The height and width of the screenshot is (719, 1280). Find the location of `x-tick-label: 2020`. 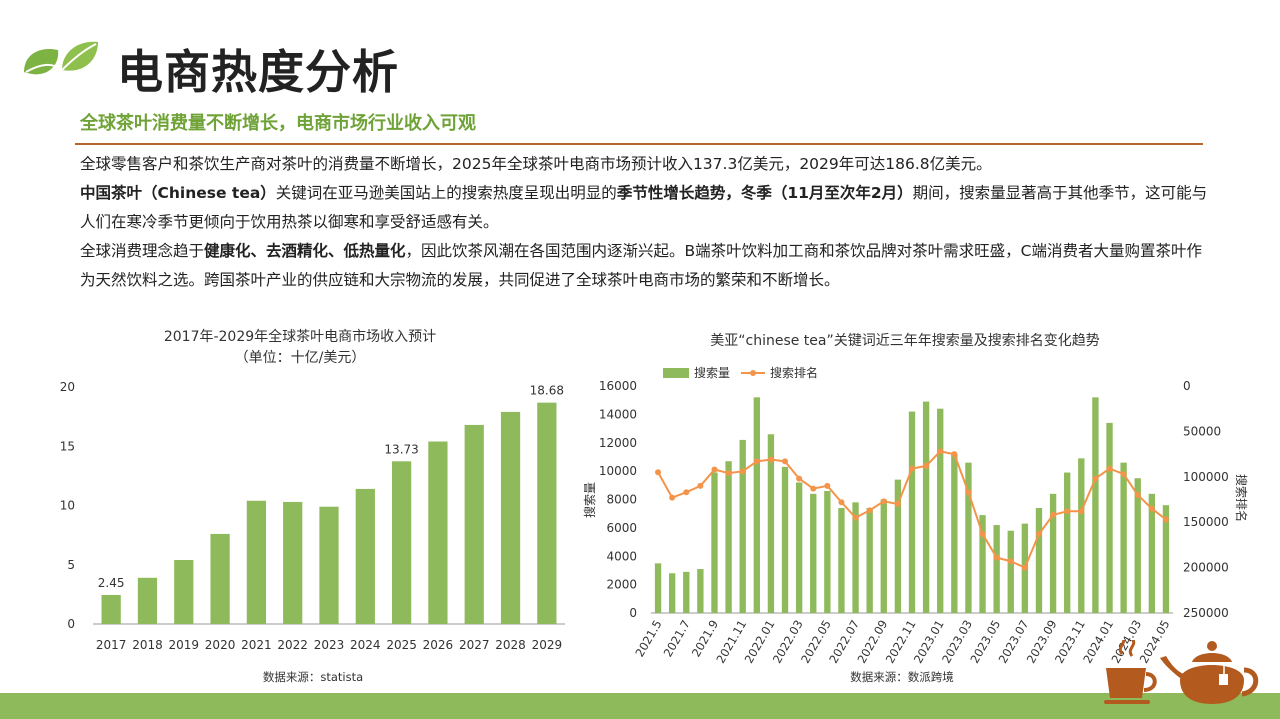

x-tick-label: 2020 is located at coordinates (220, 645).